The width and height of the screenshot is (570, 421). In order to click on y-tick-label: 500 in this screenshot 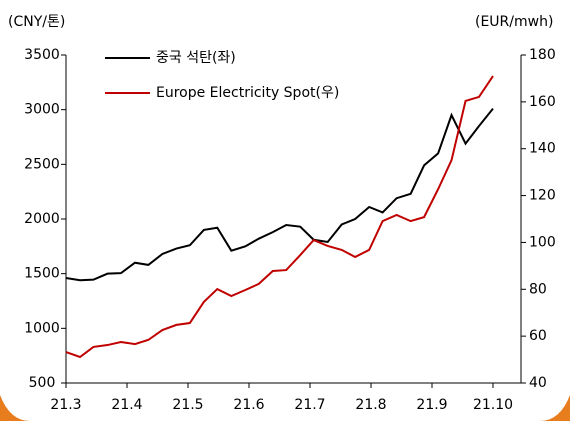, I will do `click(42, 383)`.